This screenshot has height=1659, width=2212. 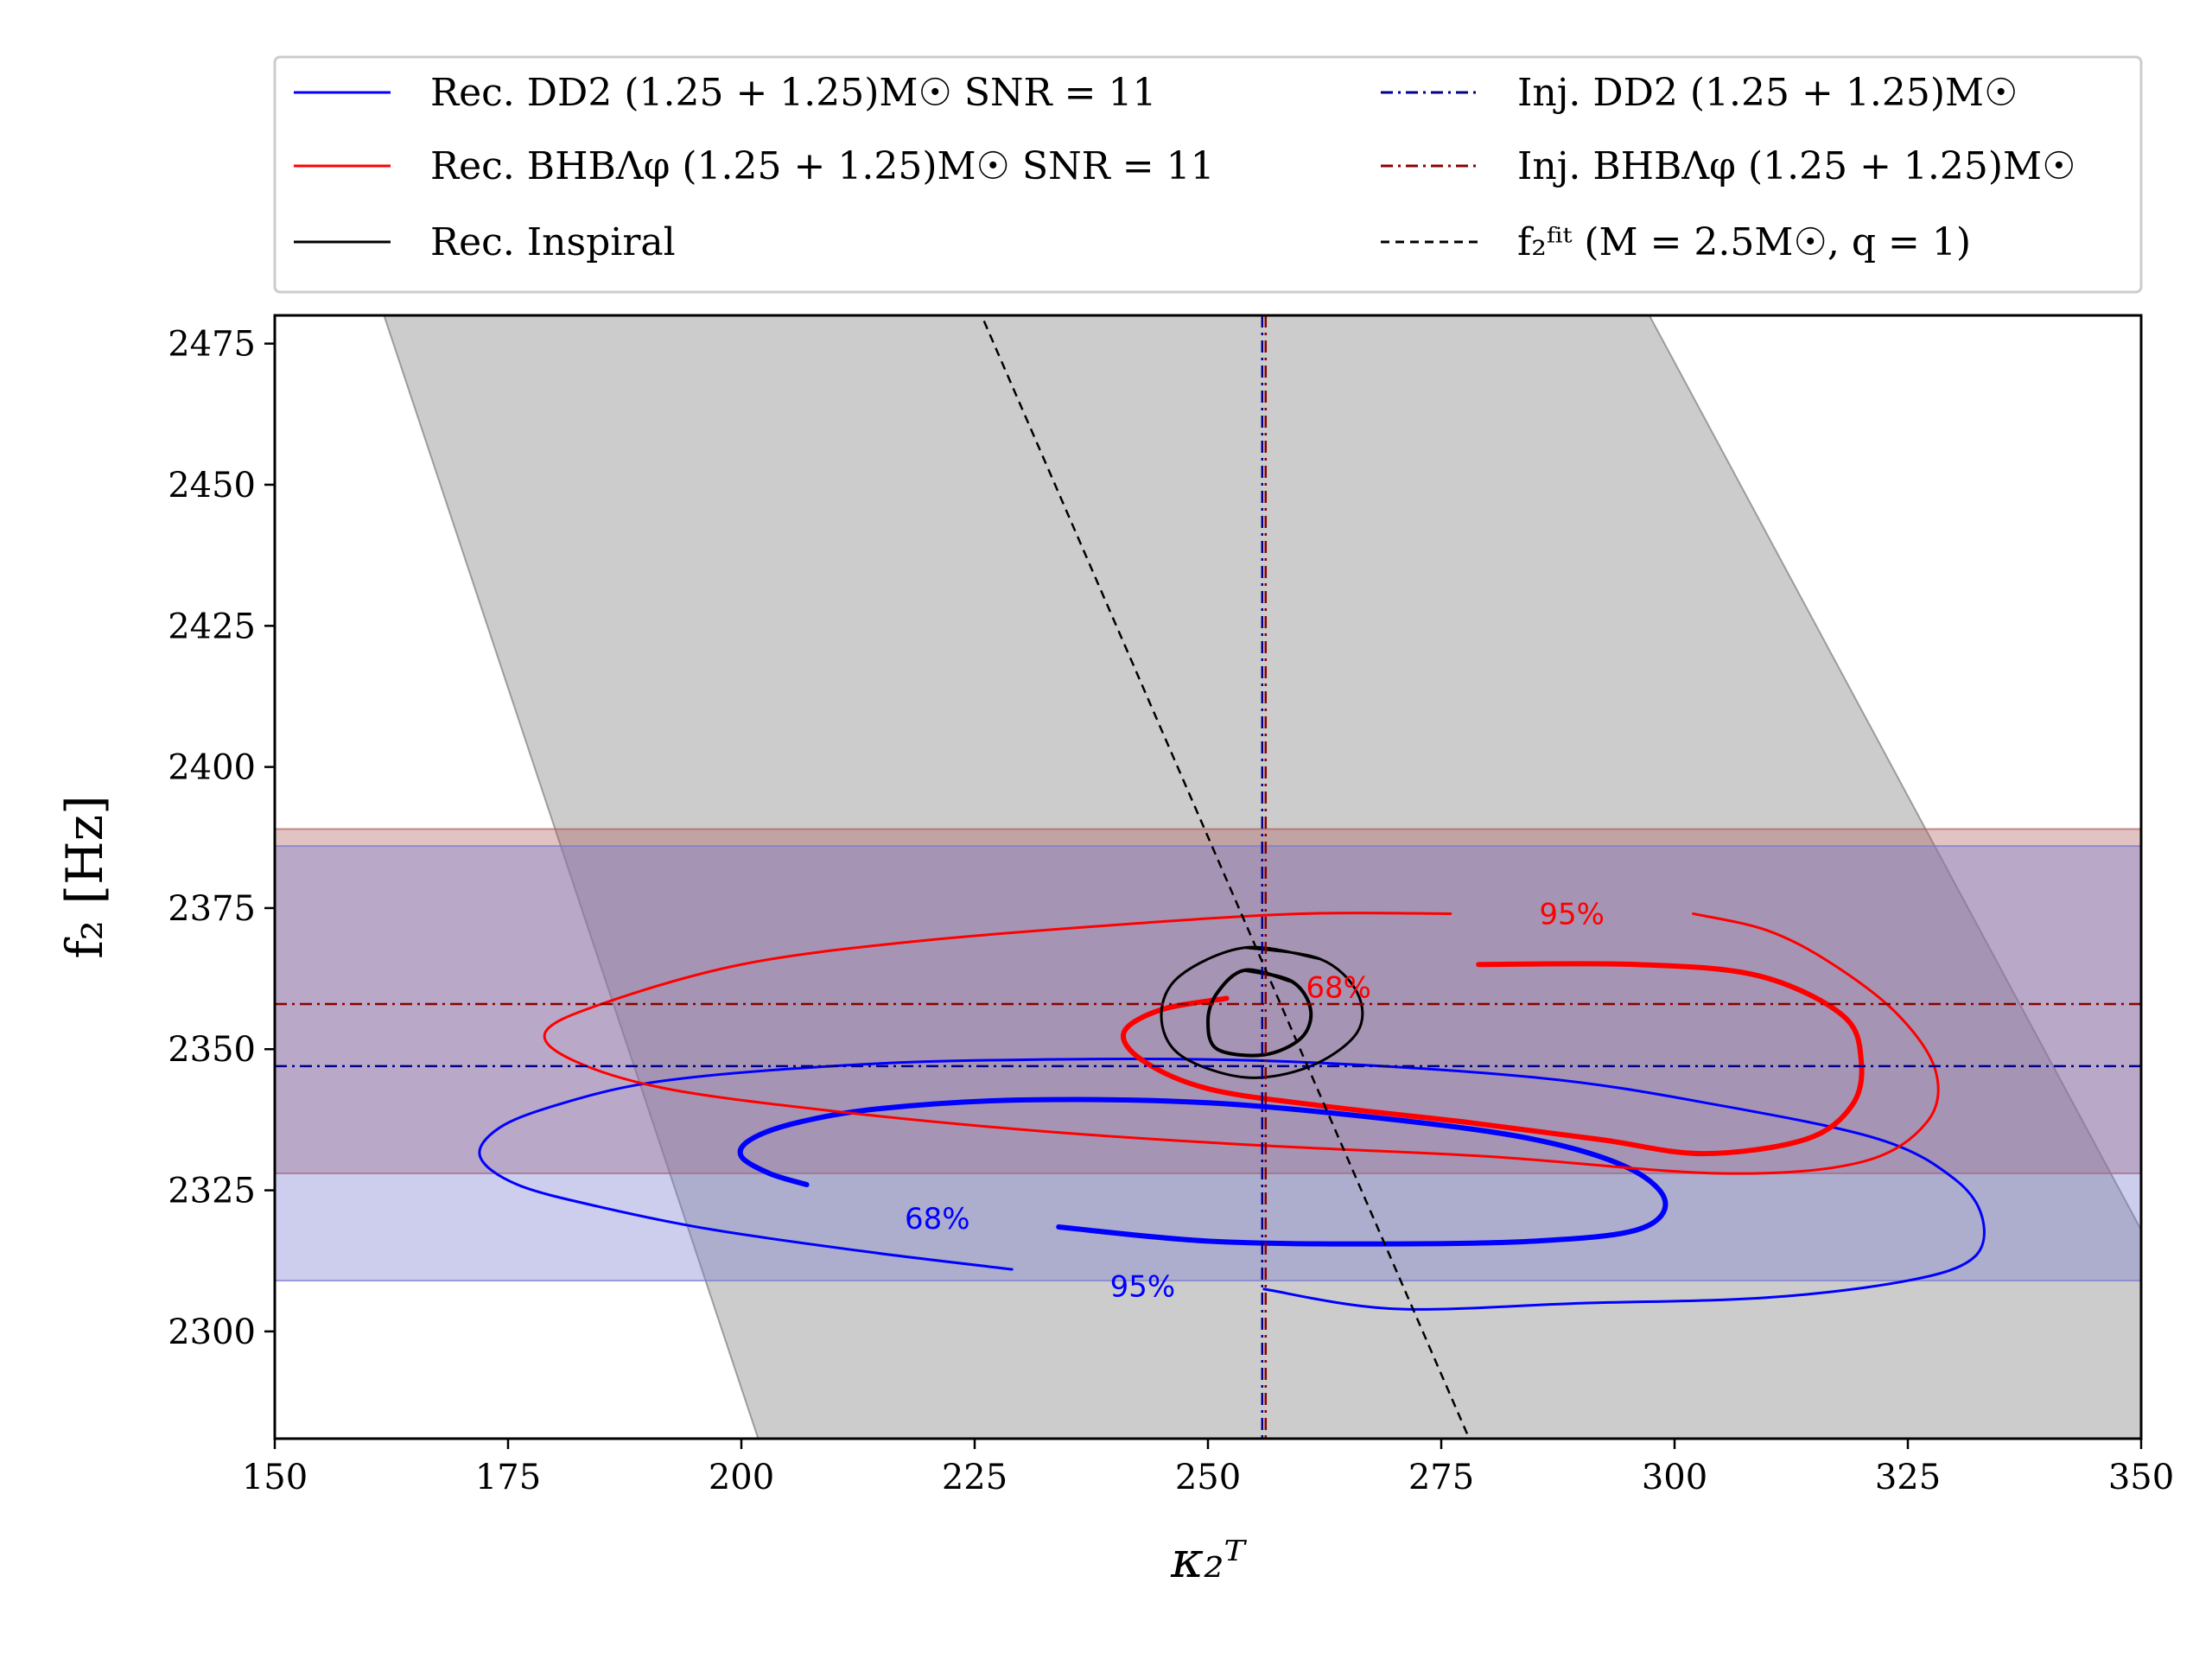 I want to click on x-tick-label: 150, so click(x=275, y=1477).